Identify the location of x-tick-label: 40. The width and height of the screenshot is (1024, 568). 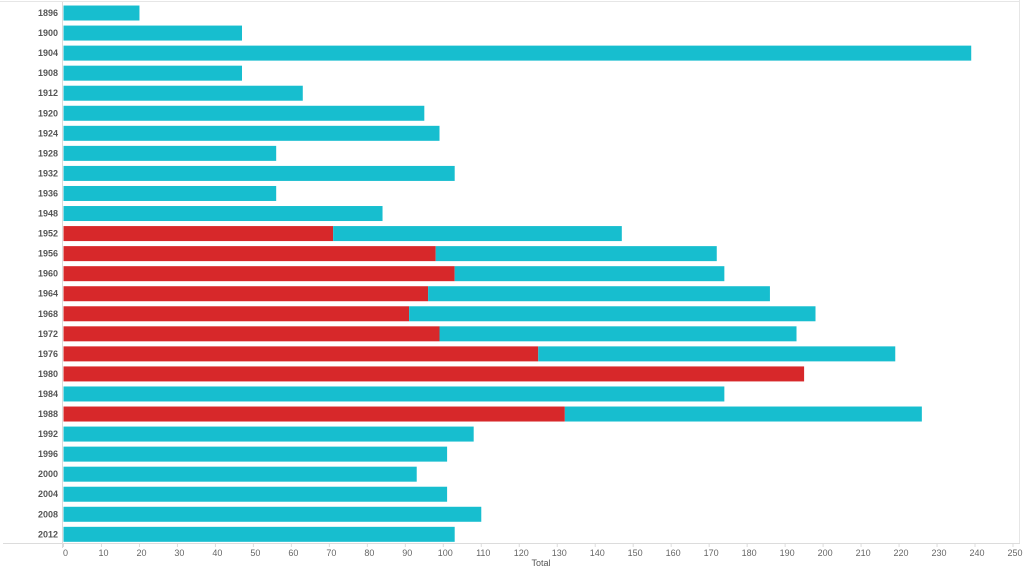
(217, 553).